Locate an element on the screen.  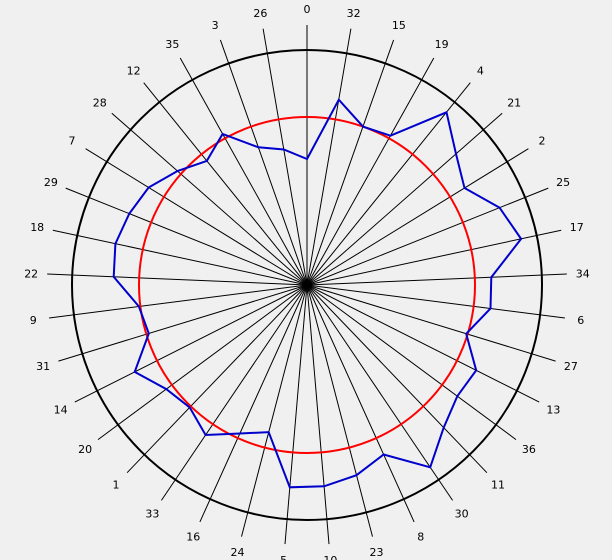
category-label-2: 2 is located at coordinates (542, 140).